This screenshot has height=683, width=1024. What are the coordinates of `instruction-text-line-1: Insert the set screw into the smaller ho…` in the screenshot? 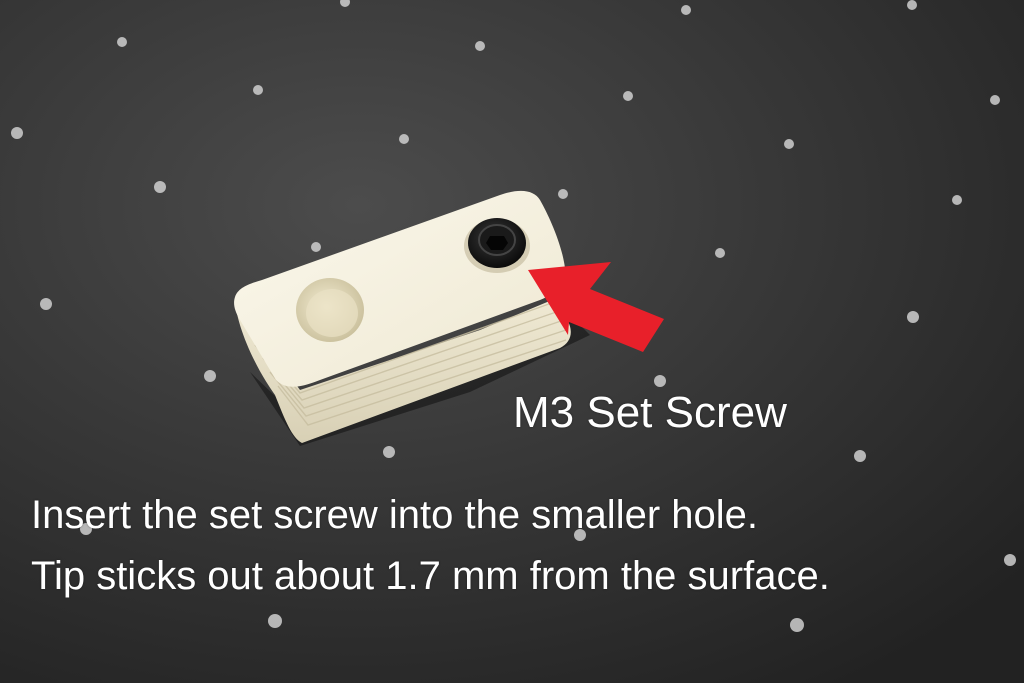 It's located at (394, 515).